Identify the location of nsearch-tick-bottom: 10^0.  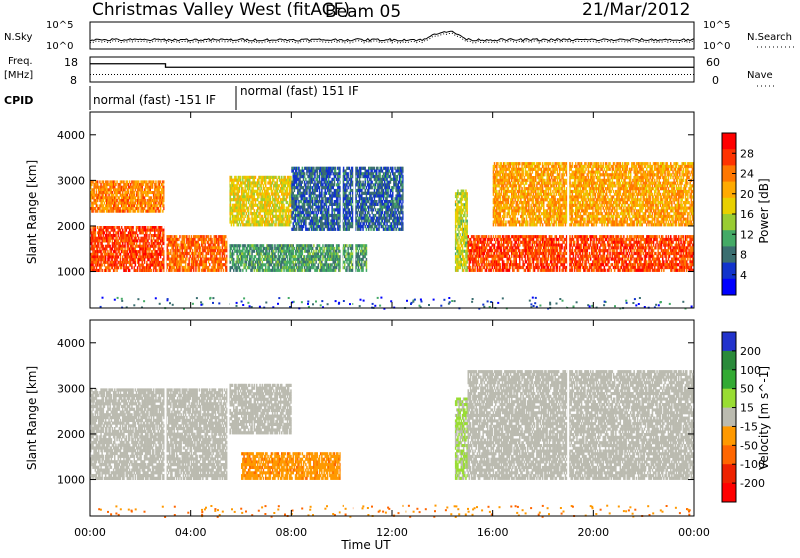
(716, 46).